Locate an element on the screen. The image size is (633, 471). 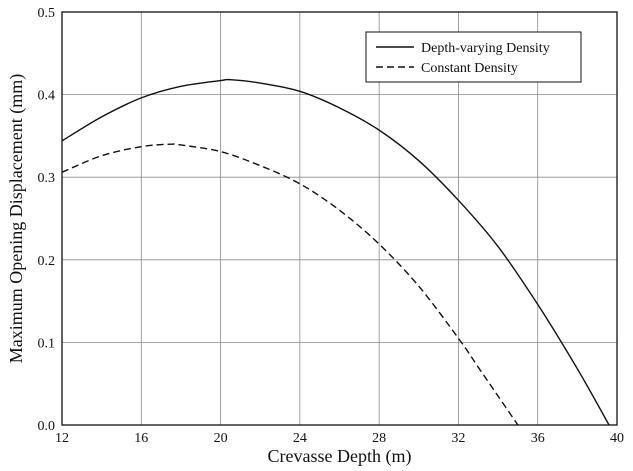
x-axis-label: Crevasse Depth (m) is located at coordinates (340, 456).